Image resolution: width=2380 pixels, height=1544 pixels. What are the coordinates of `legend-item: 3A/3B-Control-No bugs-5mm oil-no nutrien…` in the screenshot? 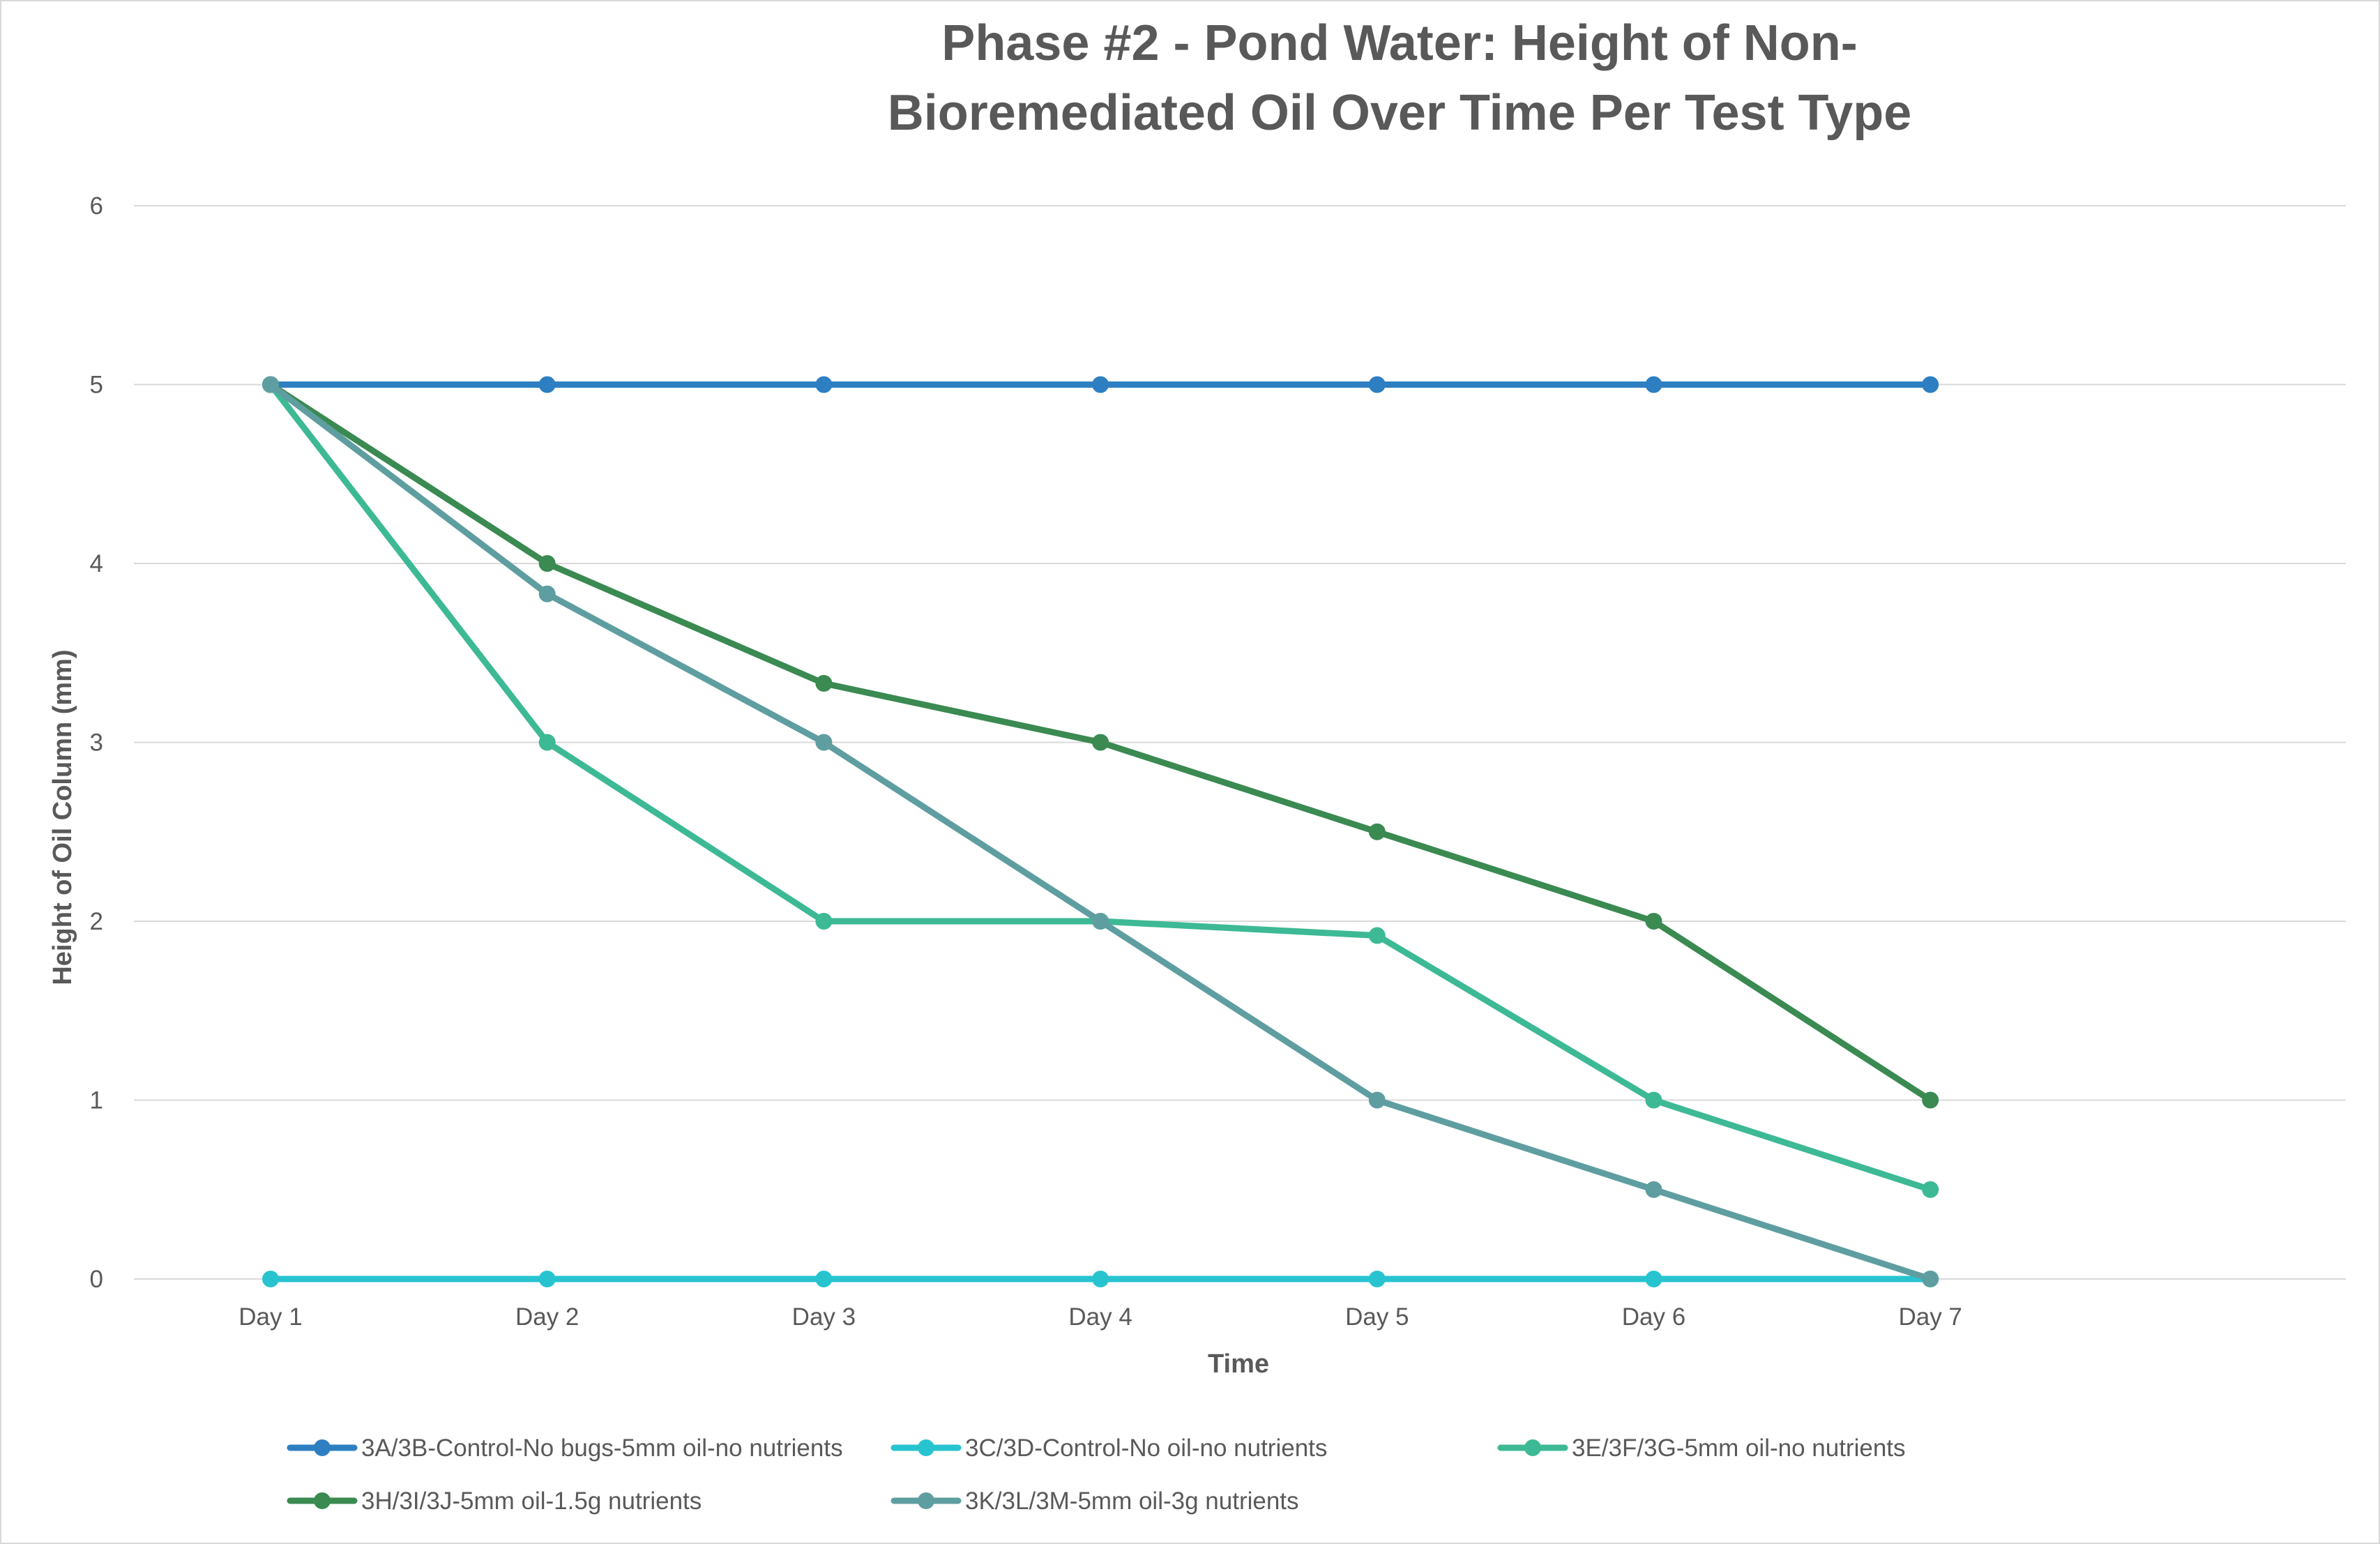 It's located at (565, 1448).